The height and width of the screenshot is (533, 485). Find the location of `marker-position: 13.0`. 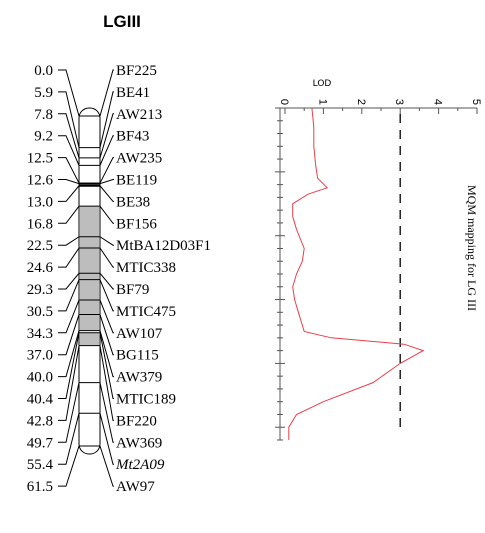

marker-position: 13.0 is located at coordinates (40, 202).